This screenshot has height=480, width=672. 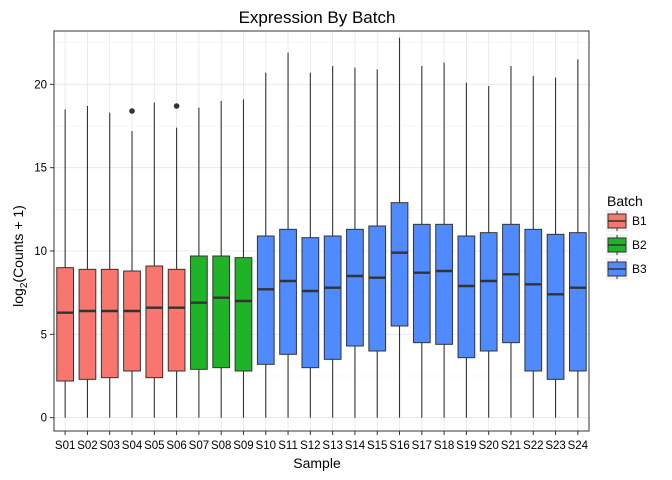 I want to click on x-tick-label: S02, so click(x=87, y=446).